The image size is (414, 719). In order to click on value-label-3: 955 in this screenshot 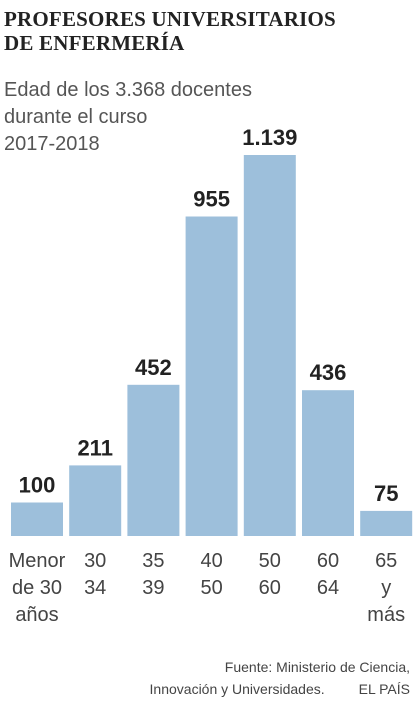, I will do `click(211, 199)`.